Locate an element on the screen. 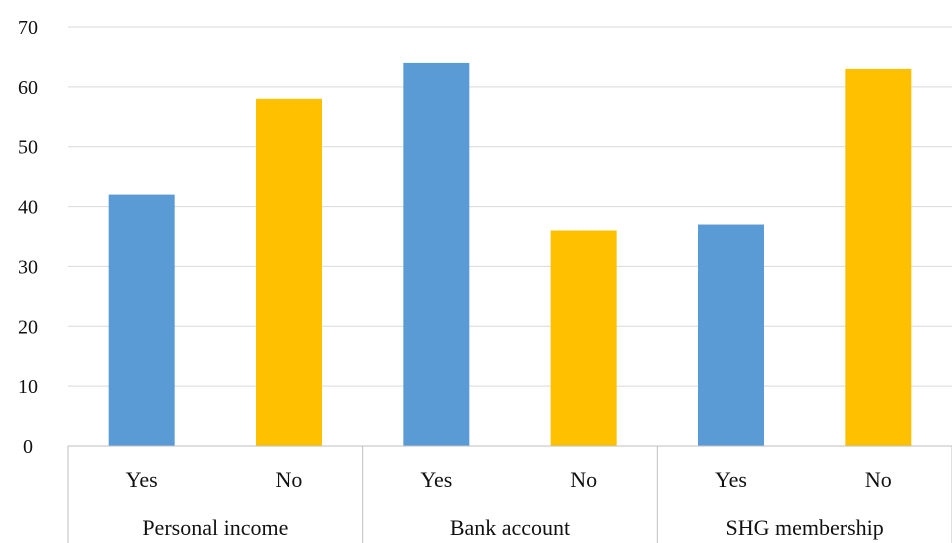 The width and height of the screenshot is (952, 543). y-tick-label: 60 is located at coordinates (28, 88).